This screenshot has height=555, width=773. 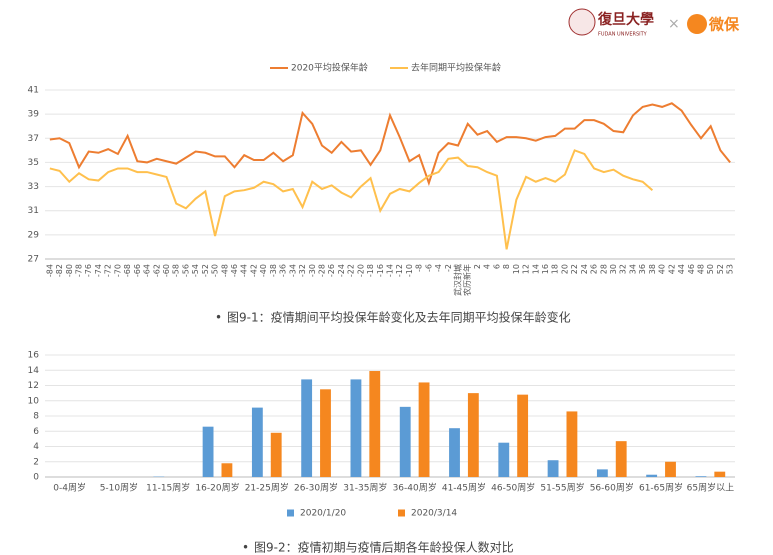 I want to click on x-tick-label: 34, so click(x=632, y=269).